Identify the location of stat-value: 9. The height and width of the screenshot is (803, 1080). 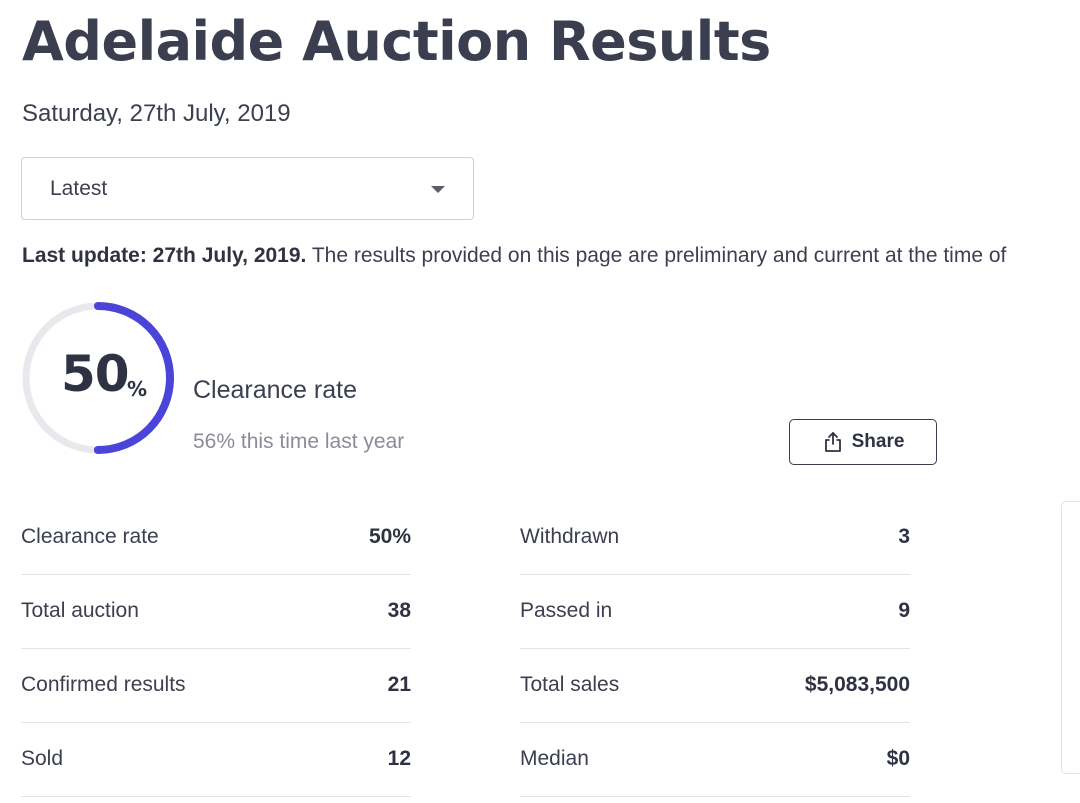
(904, 610).